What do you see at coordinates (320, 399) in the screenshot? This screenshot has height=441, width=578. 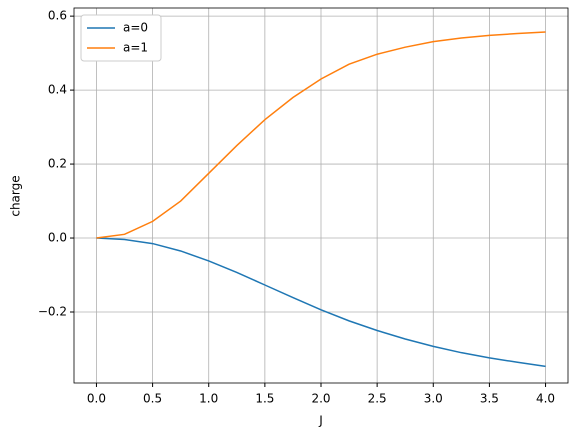 I see `x-tick-label: 2.0` at bounding box center [320, 399].